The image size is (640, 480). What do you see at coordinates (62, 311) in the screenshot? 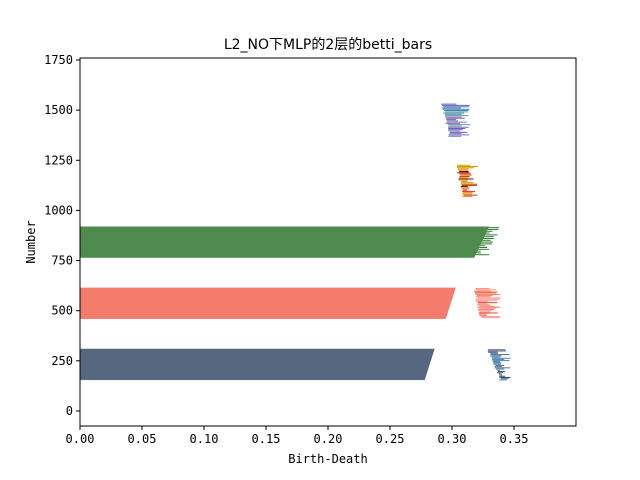
I see `y-tick-label: 500` at bounding box center [62, 311].